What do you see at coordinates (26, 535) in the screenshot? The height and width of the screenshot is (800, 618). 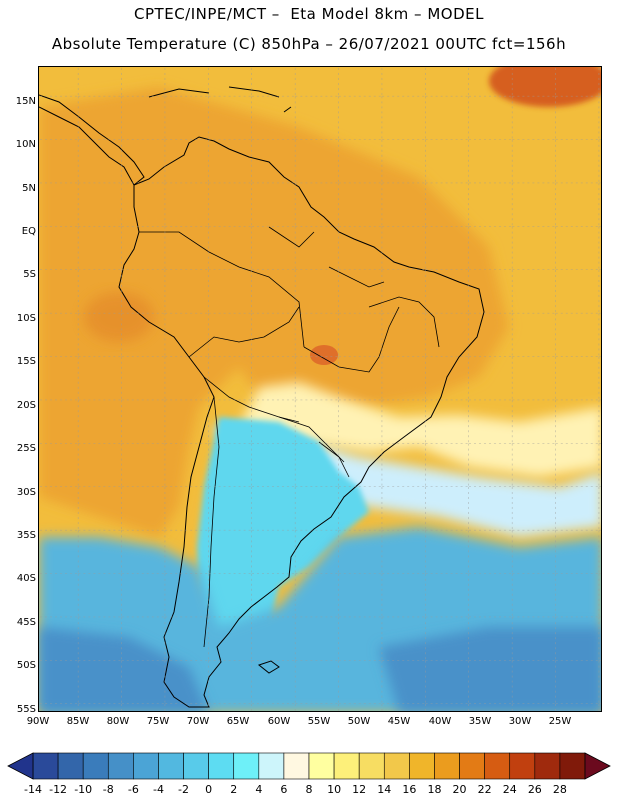 I see `lat-label-35s: 35S` at bounding box center [26, 535].